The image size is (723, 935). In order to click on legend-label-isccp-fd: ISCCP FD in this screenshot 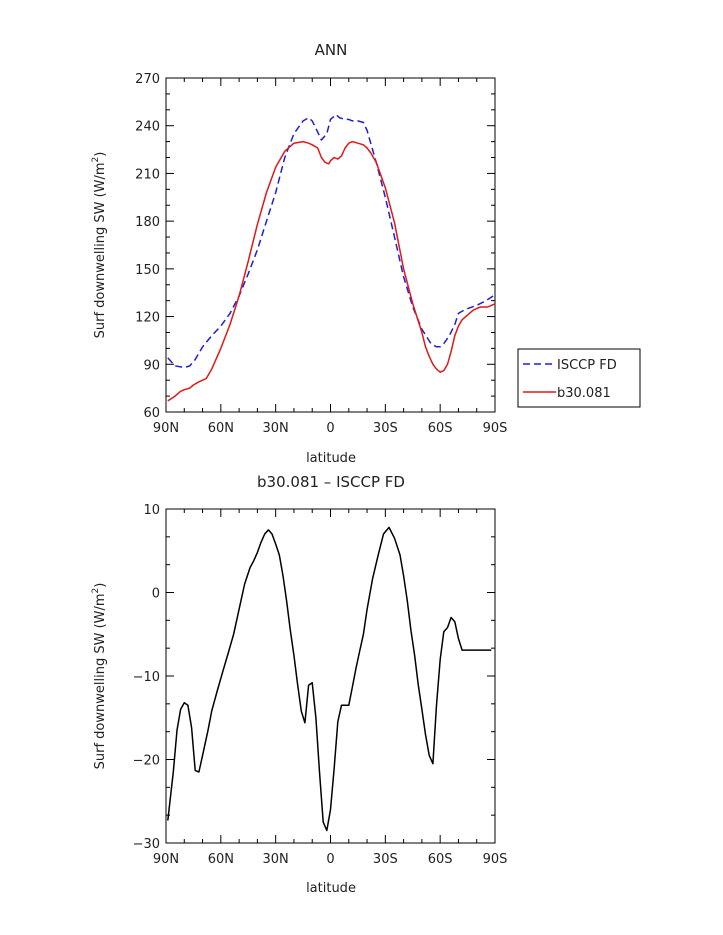, I will do `click(587, 365)`.